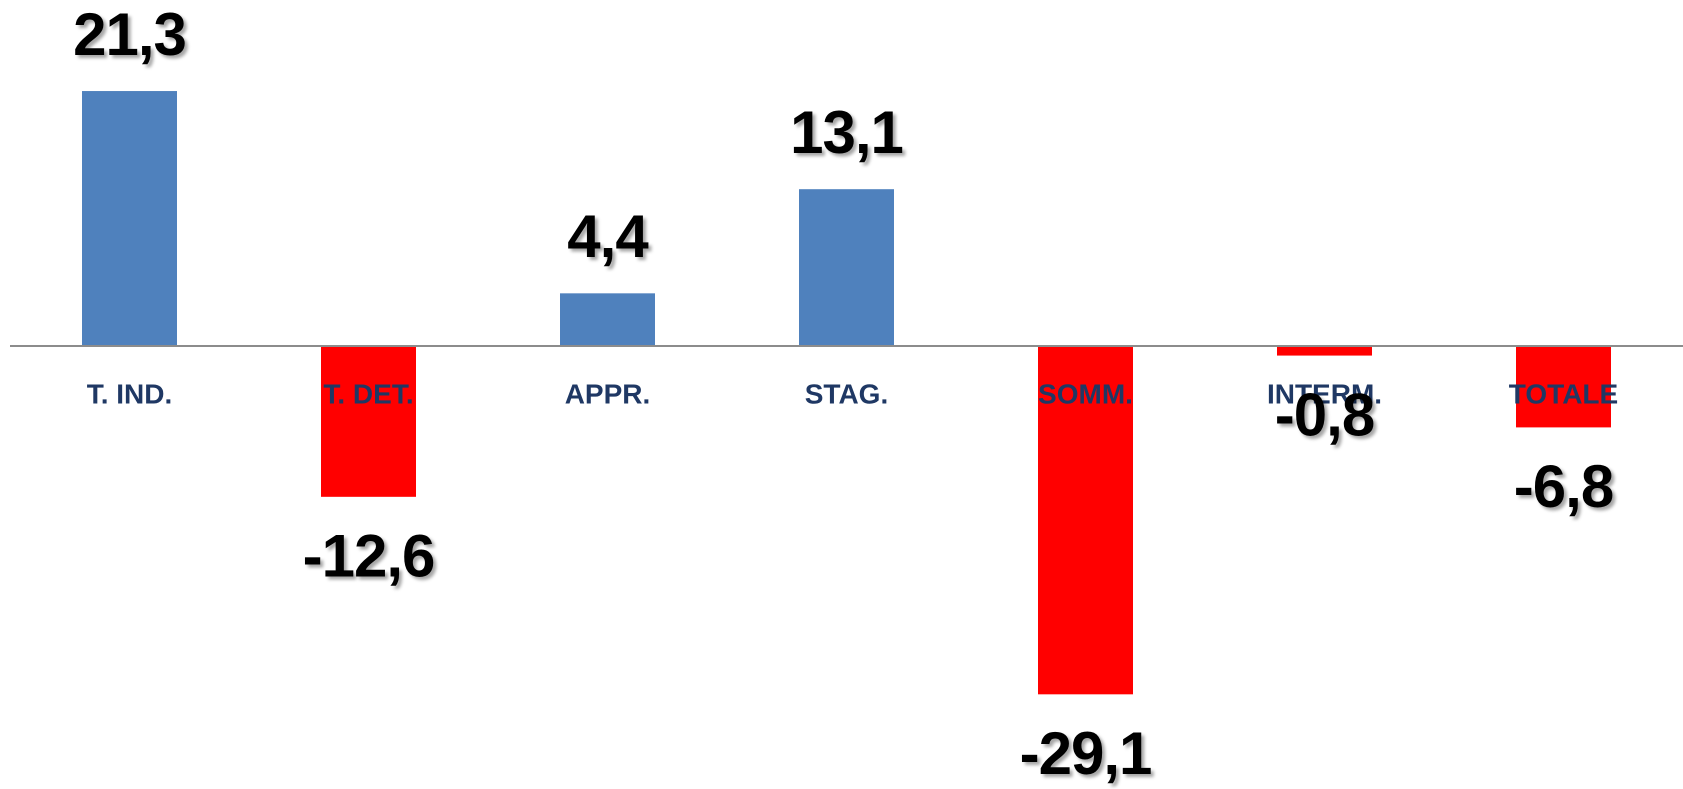 The height and width of the screenshot is (789, 1683). I want to click on value-label: -6,8, so click(1563, 486).